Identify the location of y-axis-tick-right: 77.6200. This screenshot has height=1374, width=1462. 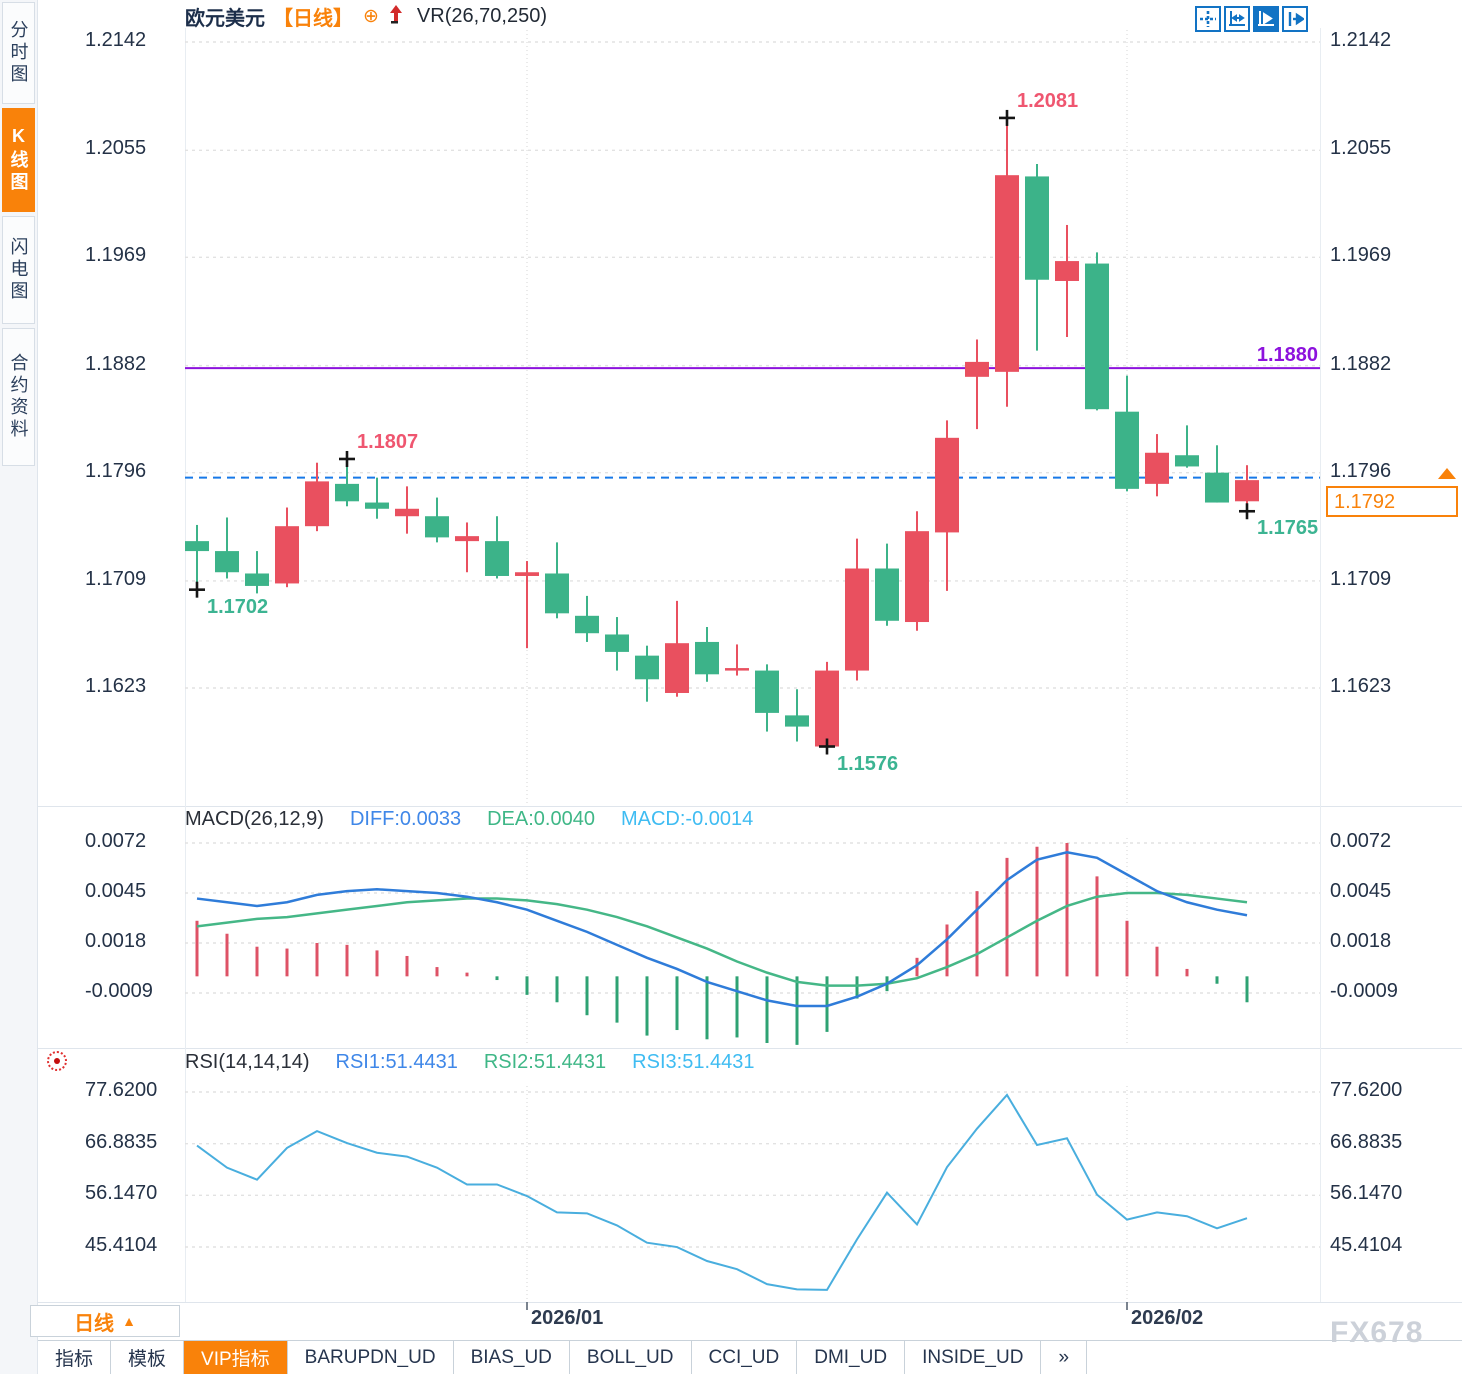
(1366, 1090).